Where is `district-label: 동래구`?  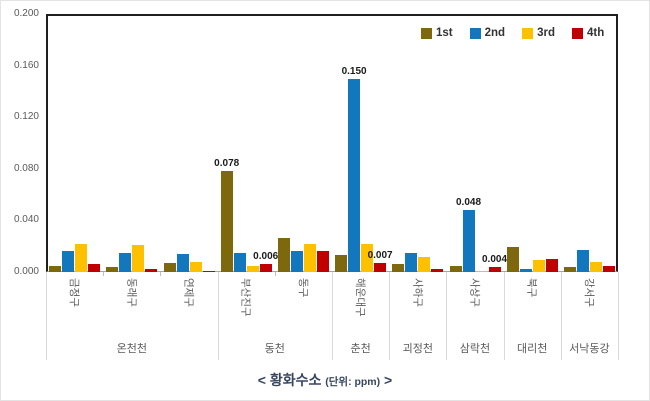
district-label: 동래구 is located at coordinates (131, 292).